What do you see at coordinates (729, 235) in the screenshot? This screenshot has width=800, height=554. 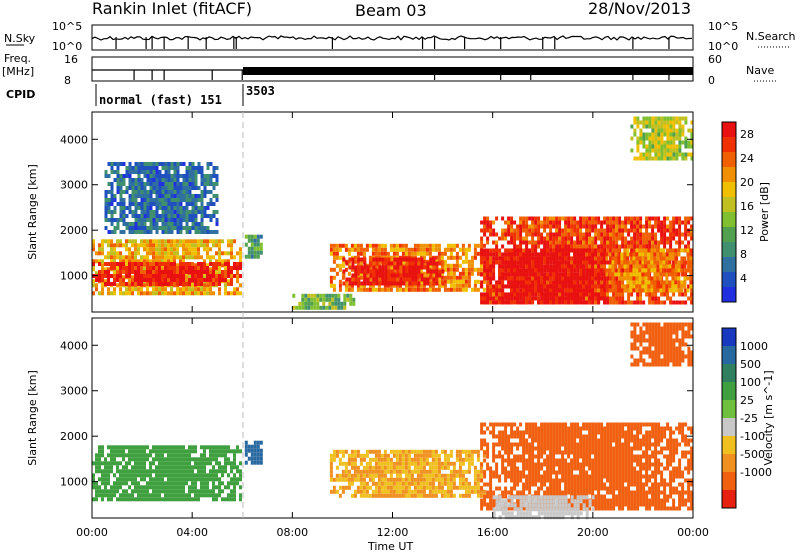 I see `colorbar-swatch` at bounding box center [729, 235].